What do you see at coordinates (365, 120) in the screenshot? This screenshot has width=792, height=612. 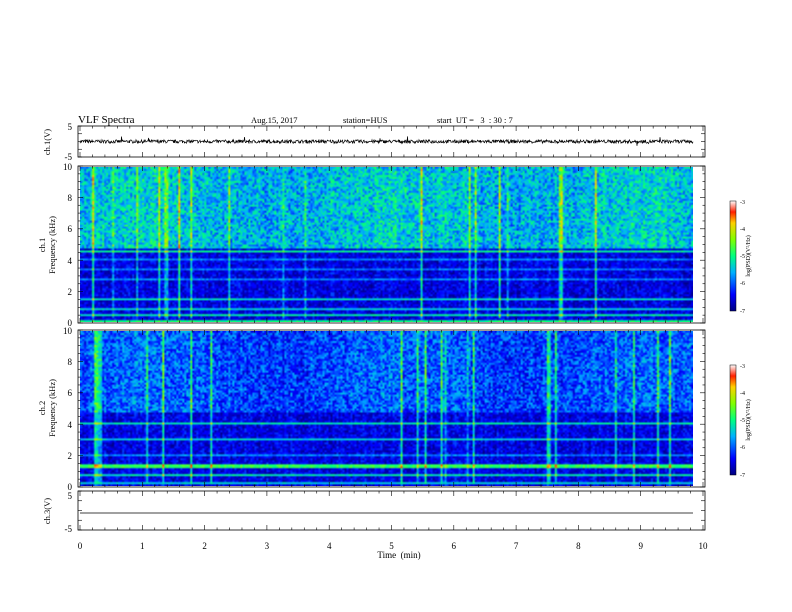 I see `station-label: station=HUS` at bounding box center [365, 120].